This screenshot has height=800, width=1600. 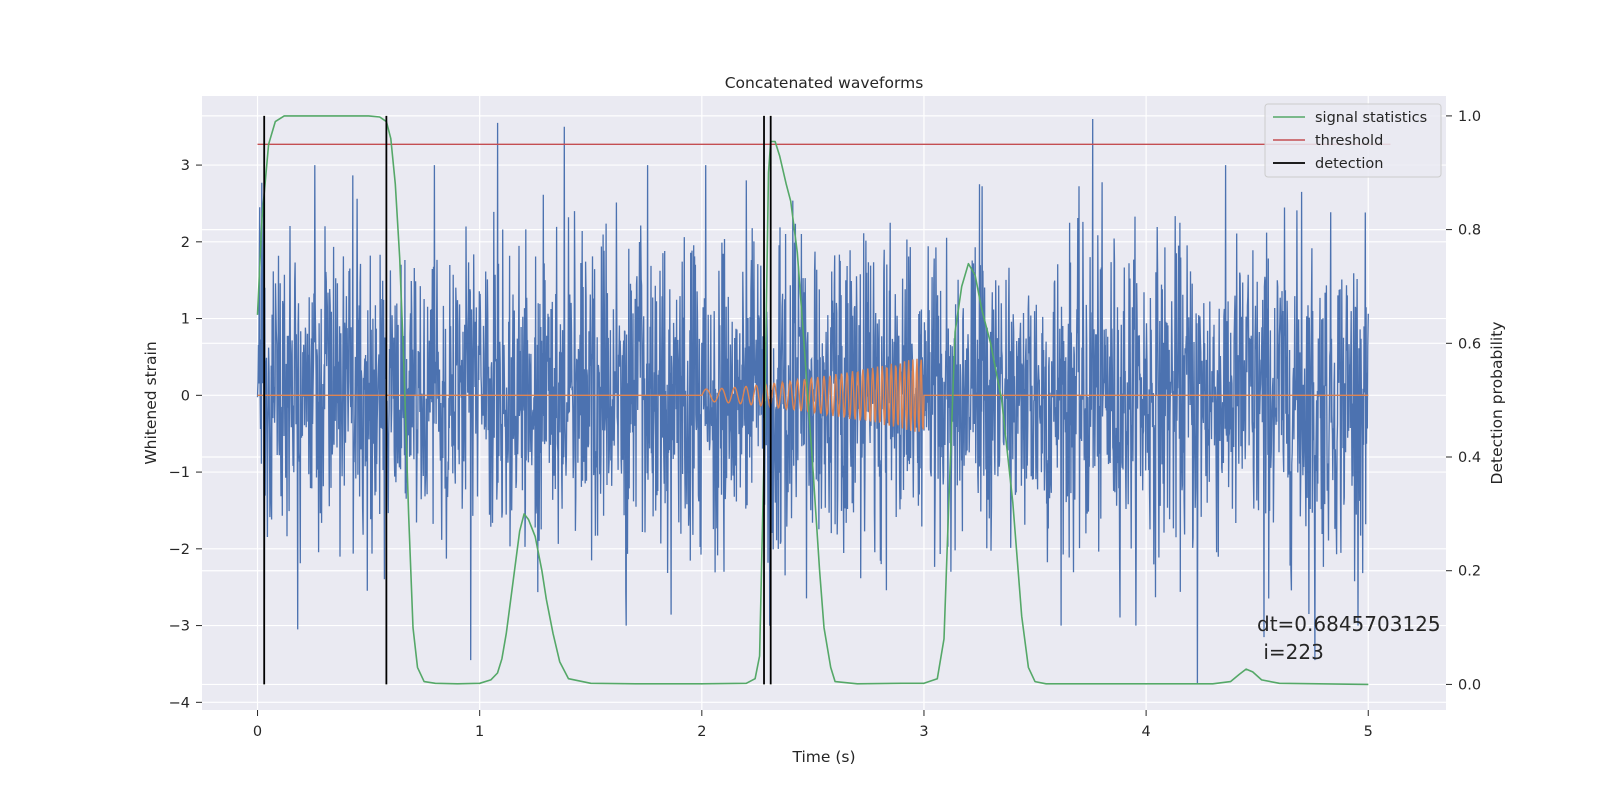 I want to click on legend-box, so click(x=1353, y=140).